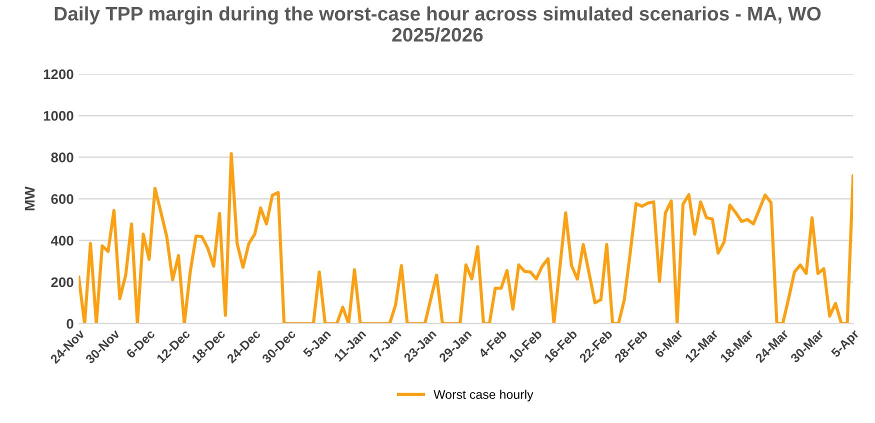  Describe the element at coordinates (437, 24) in the screenshot. I see `chart-title: Daily TPP margin during the worst-case hour across simulated scenarios - MA, WO 2025/2026` at that location.